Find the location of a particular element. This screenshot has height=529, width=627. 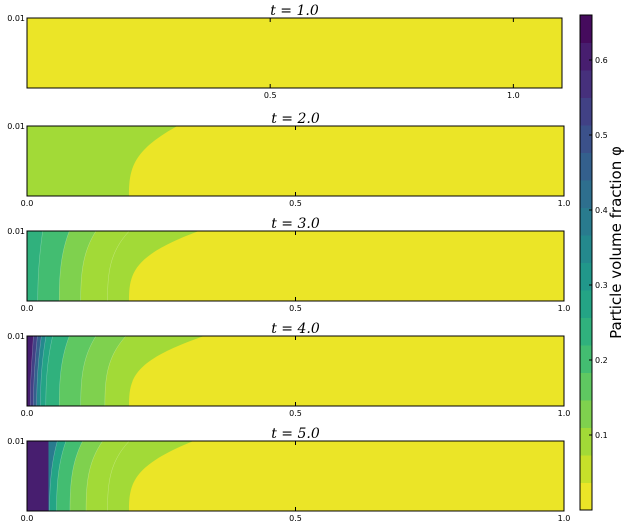

front-region is located at coordinates (102, 161).